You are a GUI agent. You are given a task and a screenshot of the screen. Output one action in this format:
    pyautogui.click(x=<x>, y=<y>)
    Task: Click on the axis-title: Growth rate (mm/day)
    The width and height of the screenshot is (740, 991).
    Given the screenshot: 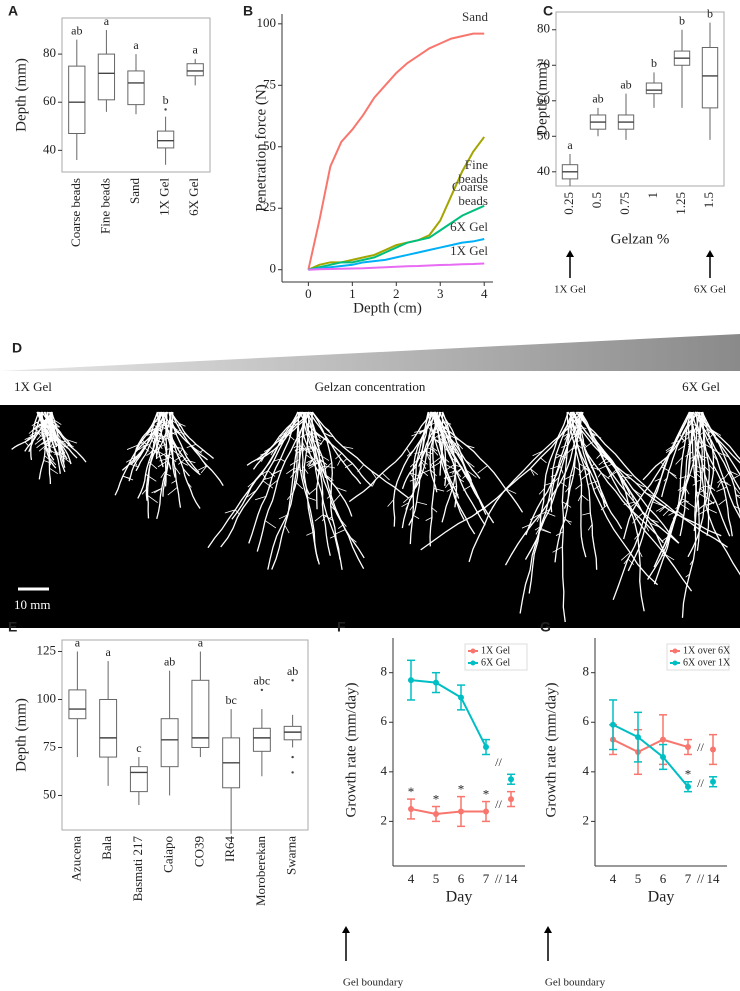 What is the action you would take?
    pyautogui.click(x=351, y=750)
    